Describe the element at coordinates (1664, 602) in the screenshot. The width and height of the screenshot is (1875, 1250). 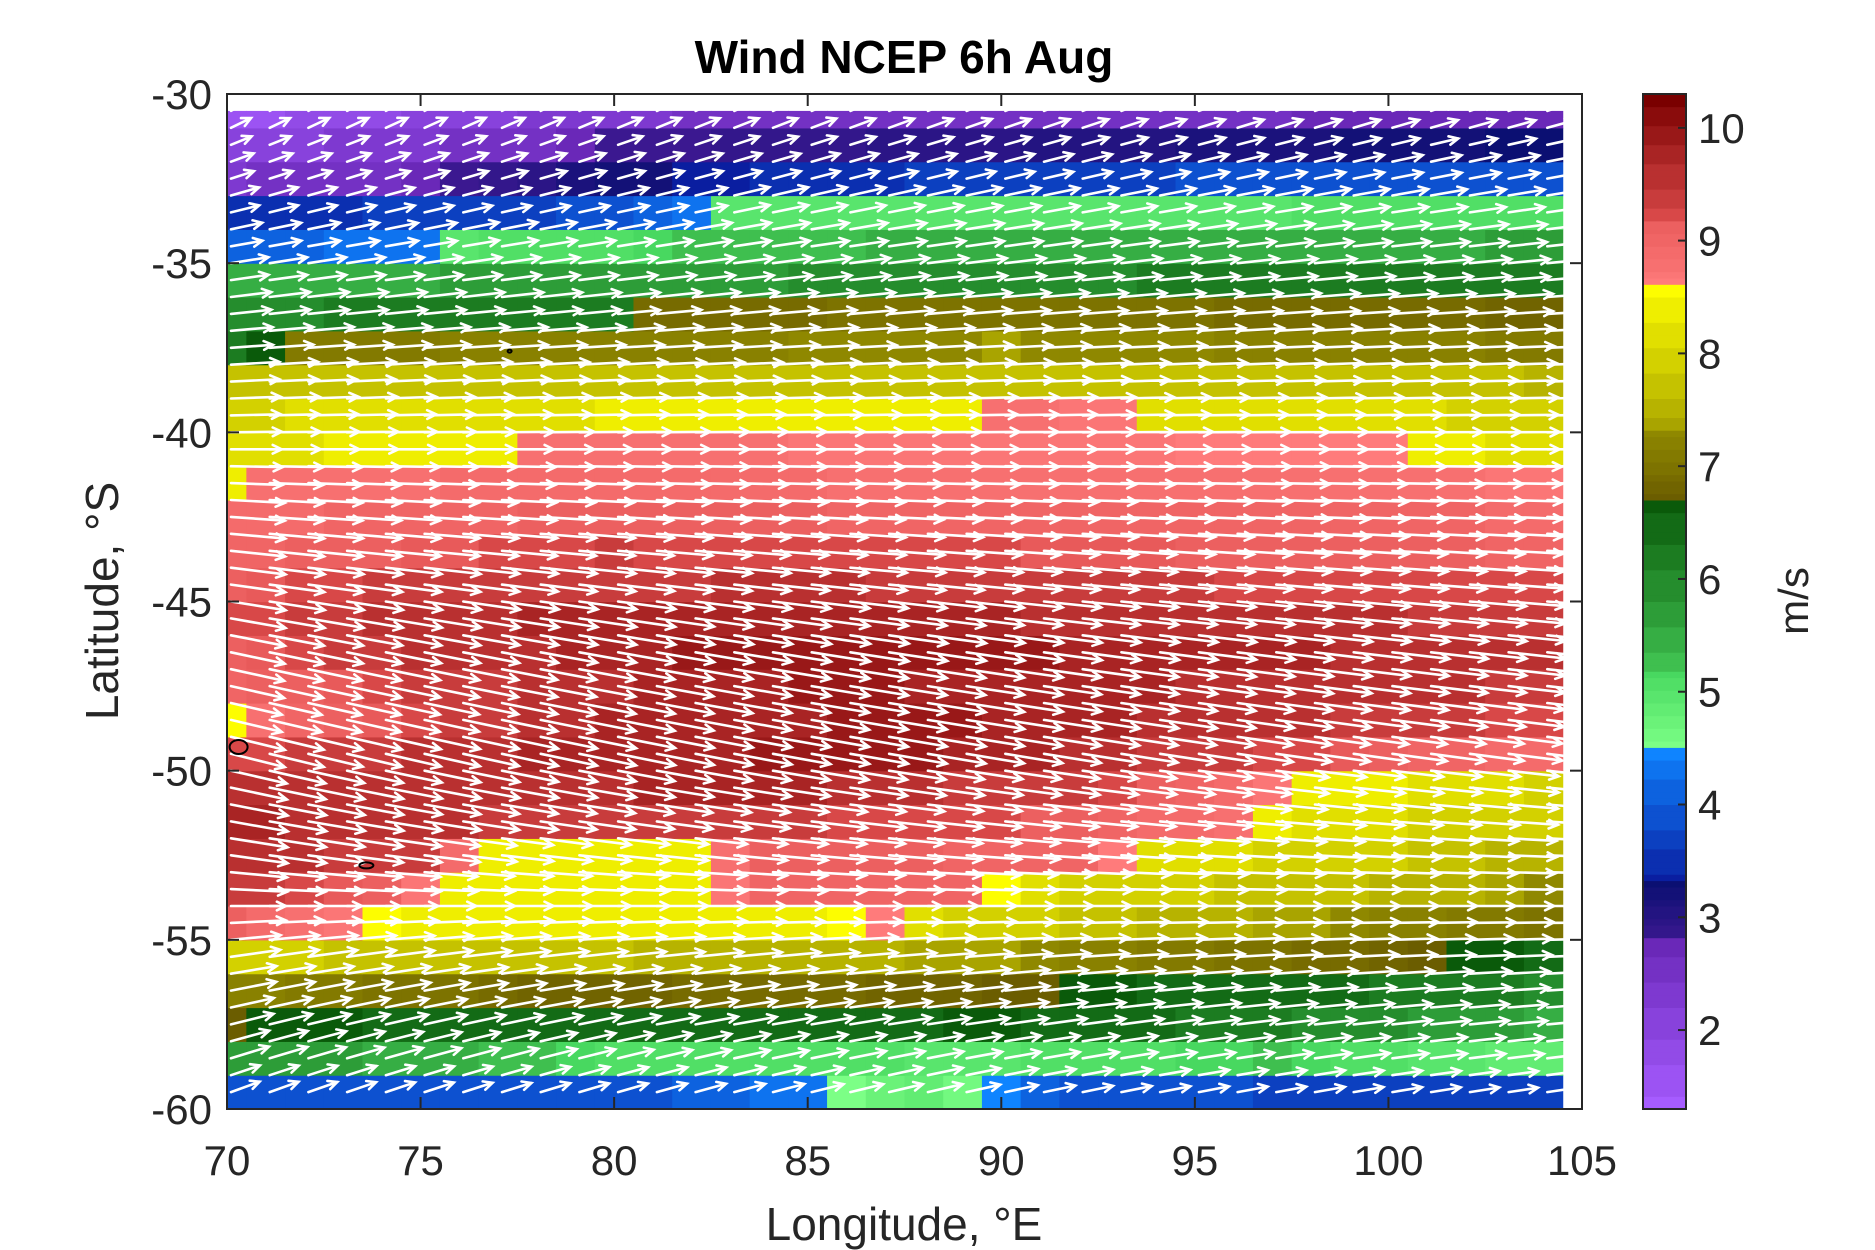
I see `colorbar` at that location.